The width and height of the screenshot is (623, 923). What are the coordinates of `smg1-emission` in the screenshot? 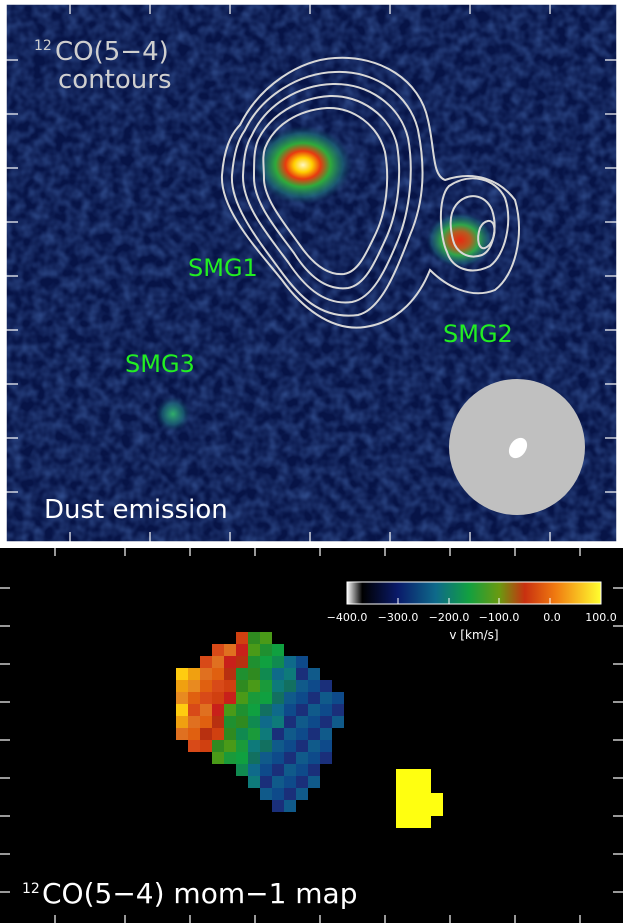 It's located at (303, 165).